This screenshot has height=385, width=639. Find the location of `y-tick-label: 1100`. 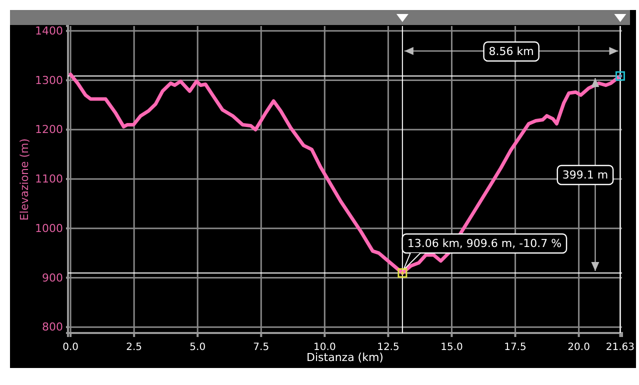

y-tick-label: 1100 is located at coordinates (49, 179).